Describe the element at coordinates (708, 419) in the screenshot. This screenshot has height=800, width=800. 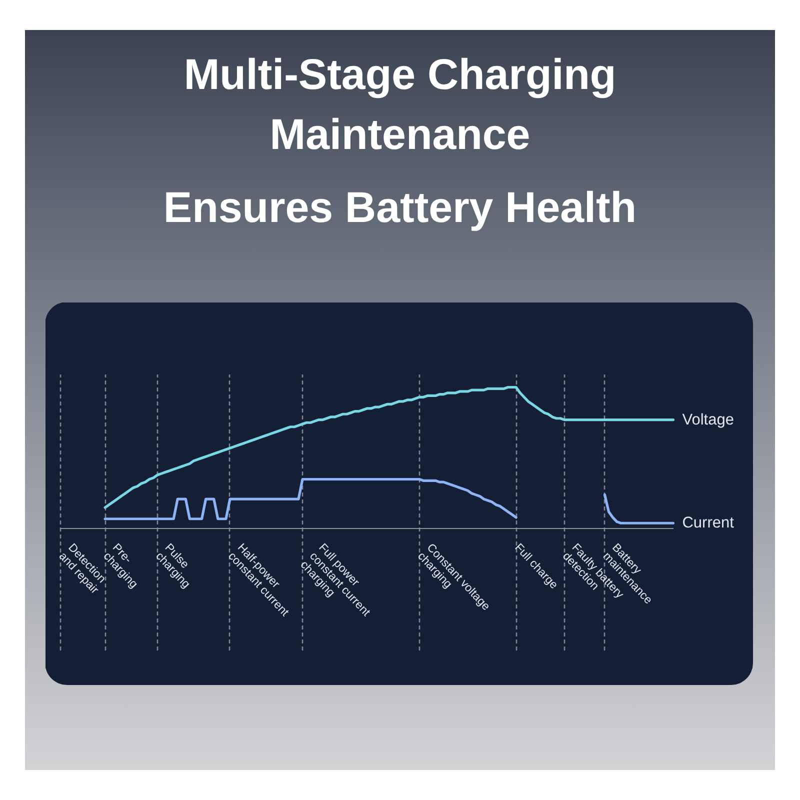
I see `series-label: Voltage` at that location.